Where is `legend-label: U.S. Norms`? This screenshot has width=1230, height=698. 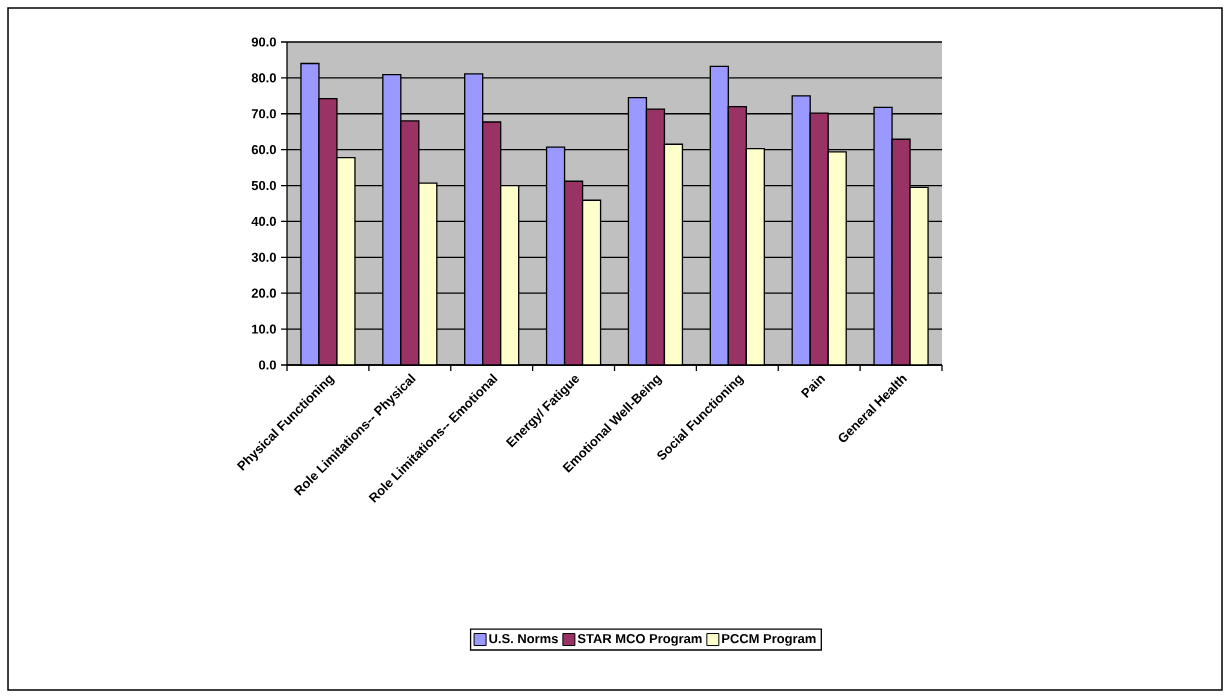 legend-label: U.S. Norms is located at coordinates (523, 639).